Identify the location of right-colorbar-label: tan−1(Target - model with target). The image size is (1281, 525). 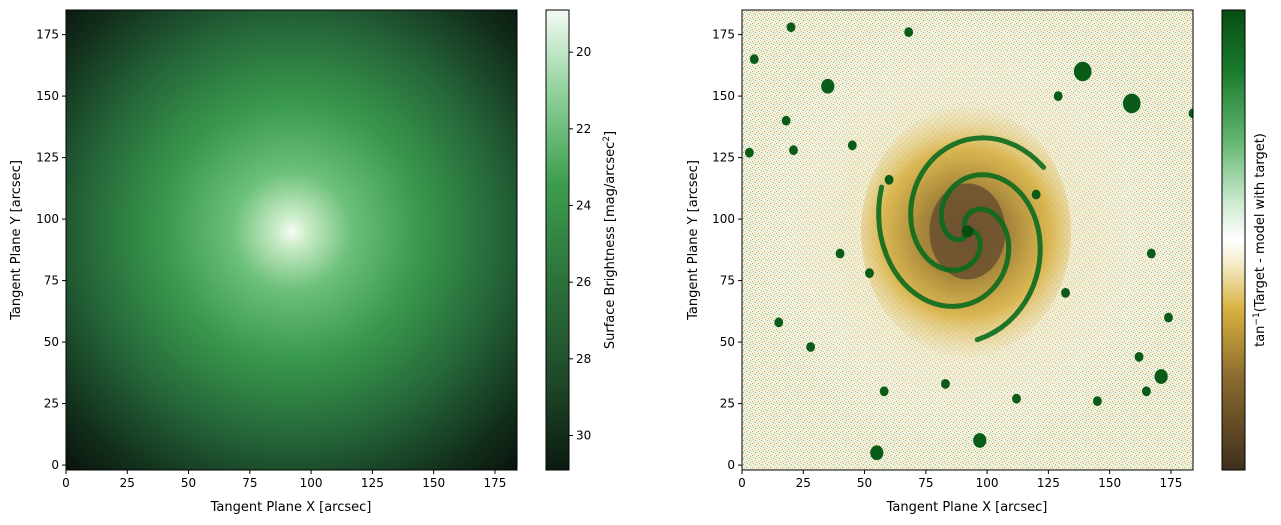
(1260, 240).